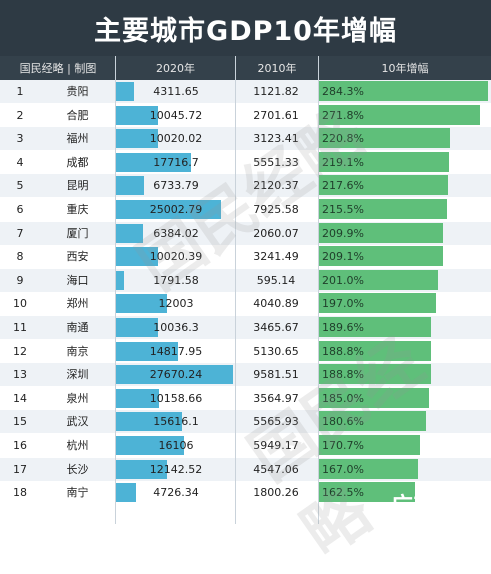 The height and width of the screenshot is (574, 491). What do you see at coordinates (343, 186) in the screenshot?
I see `growth-cell: 217.6%` at bounding box center [343, 186].